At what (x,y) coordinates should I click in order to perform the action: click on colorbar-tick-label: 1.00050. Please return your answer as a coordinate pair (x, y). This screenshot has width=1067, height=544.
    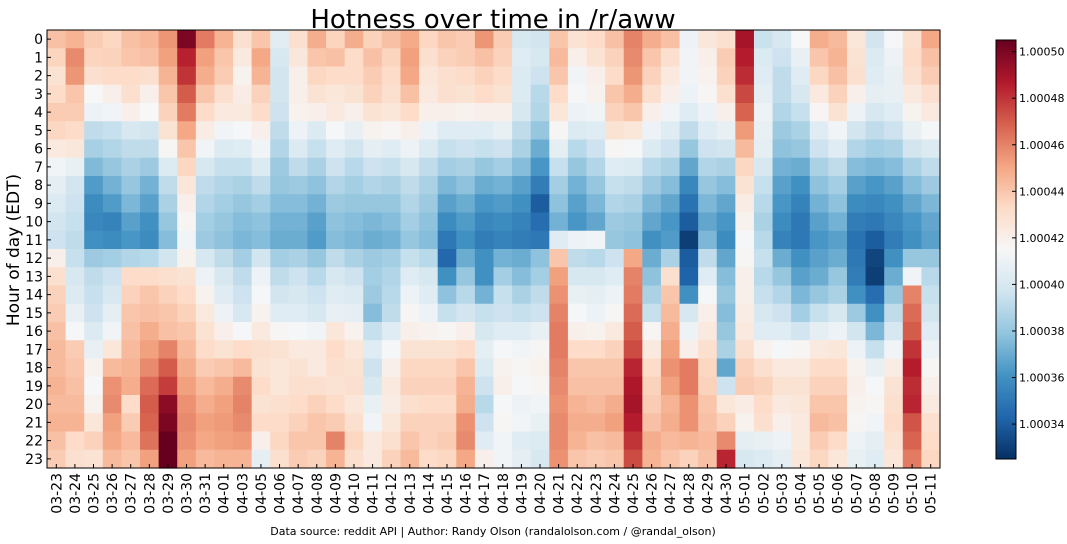
    Looking at the image, I should click on (1042, 52).